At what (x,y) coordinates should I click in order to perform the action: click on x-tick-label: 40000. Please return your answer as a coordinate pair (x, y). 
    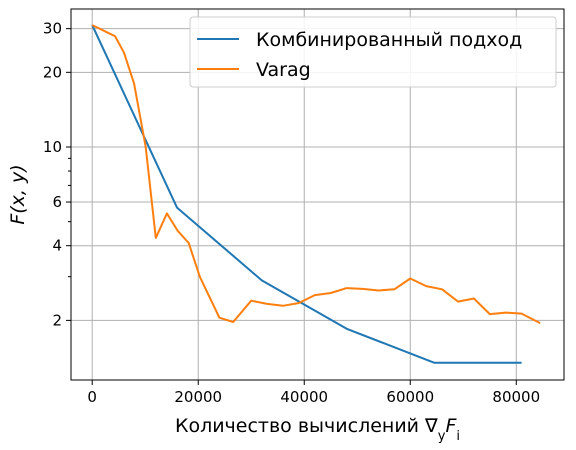
    Looking at the image, I should click on (304, 397).